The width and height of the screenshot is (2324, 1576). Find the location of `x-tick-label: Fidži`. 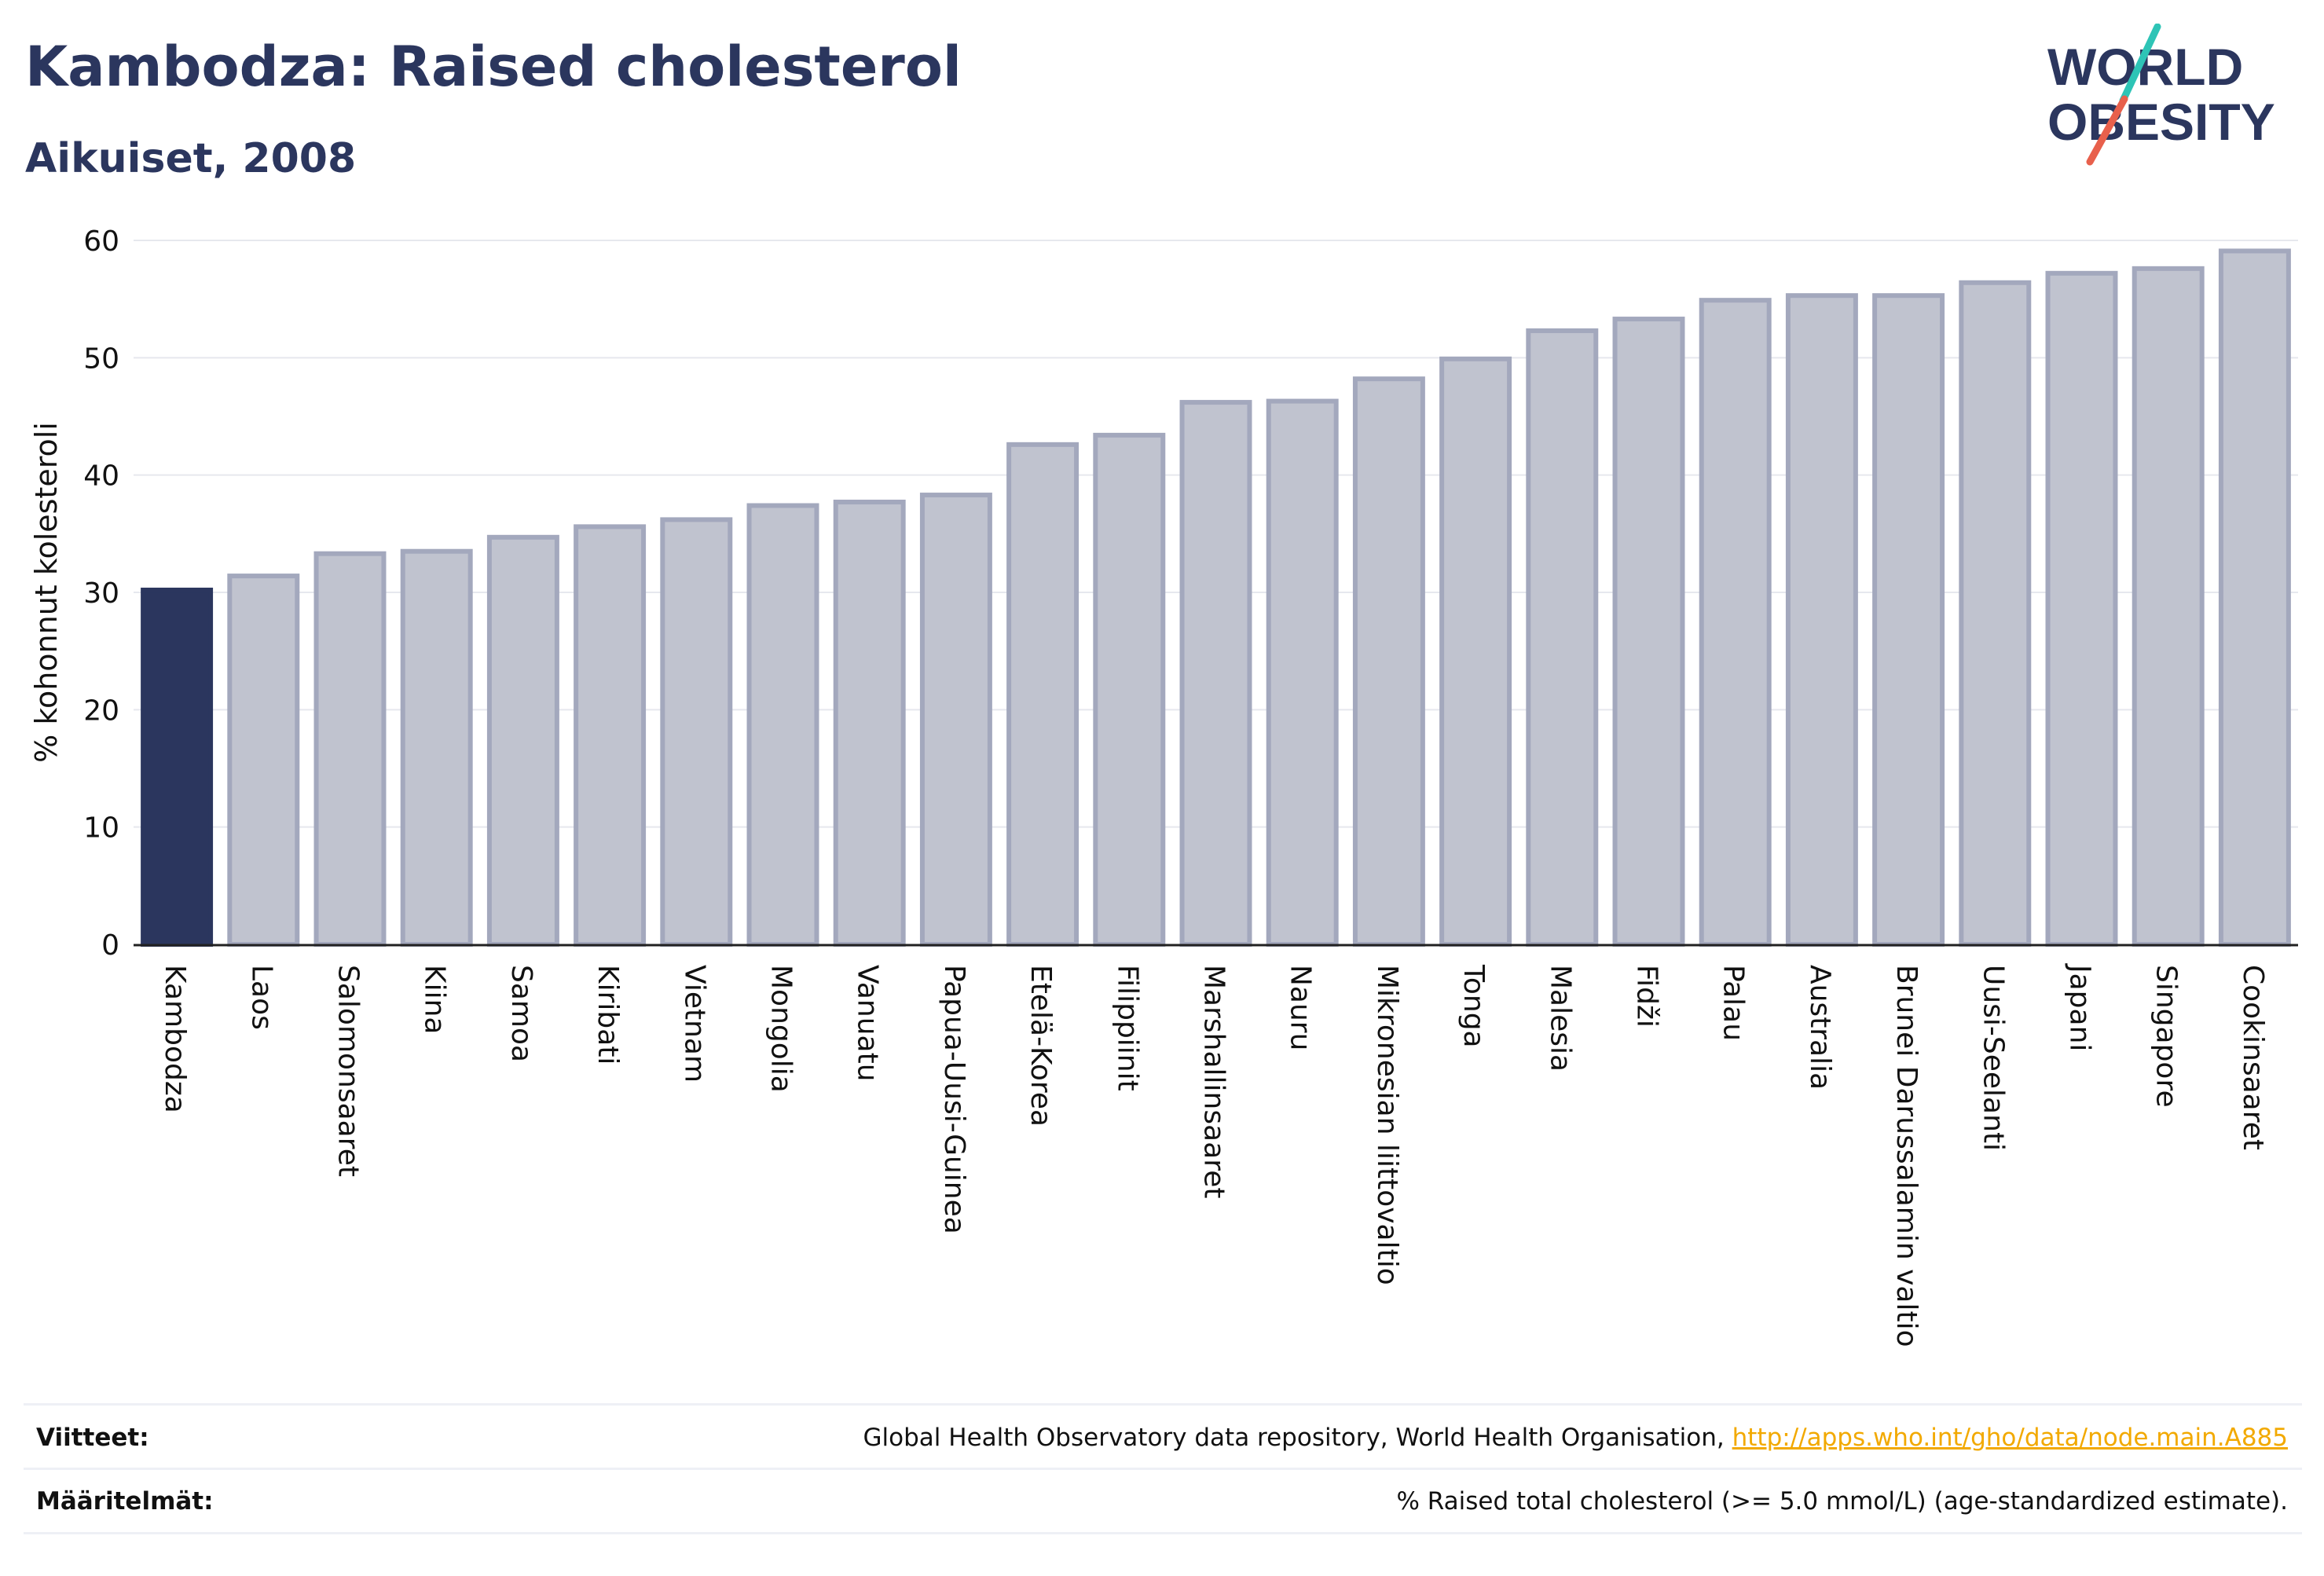

x-tick-label: Fidži is located at coordinates (1647, 996).